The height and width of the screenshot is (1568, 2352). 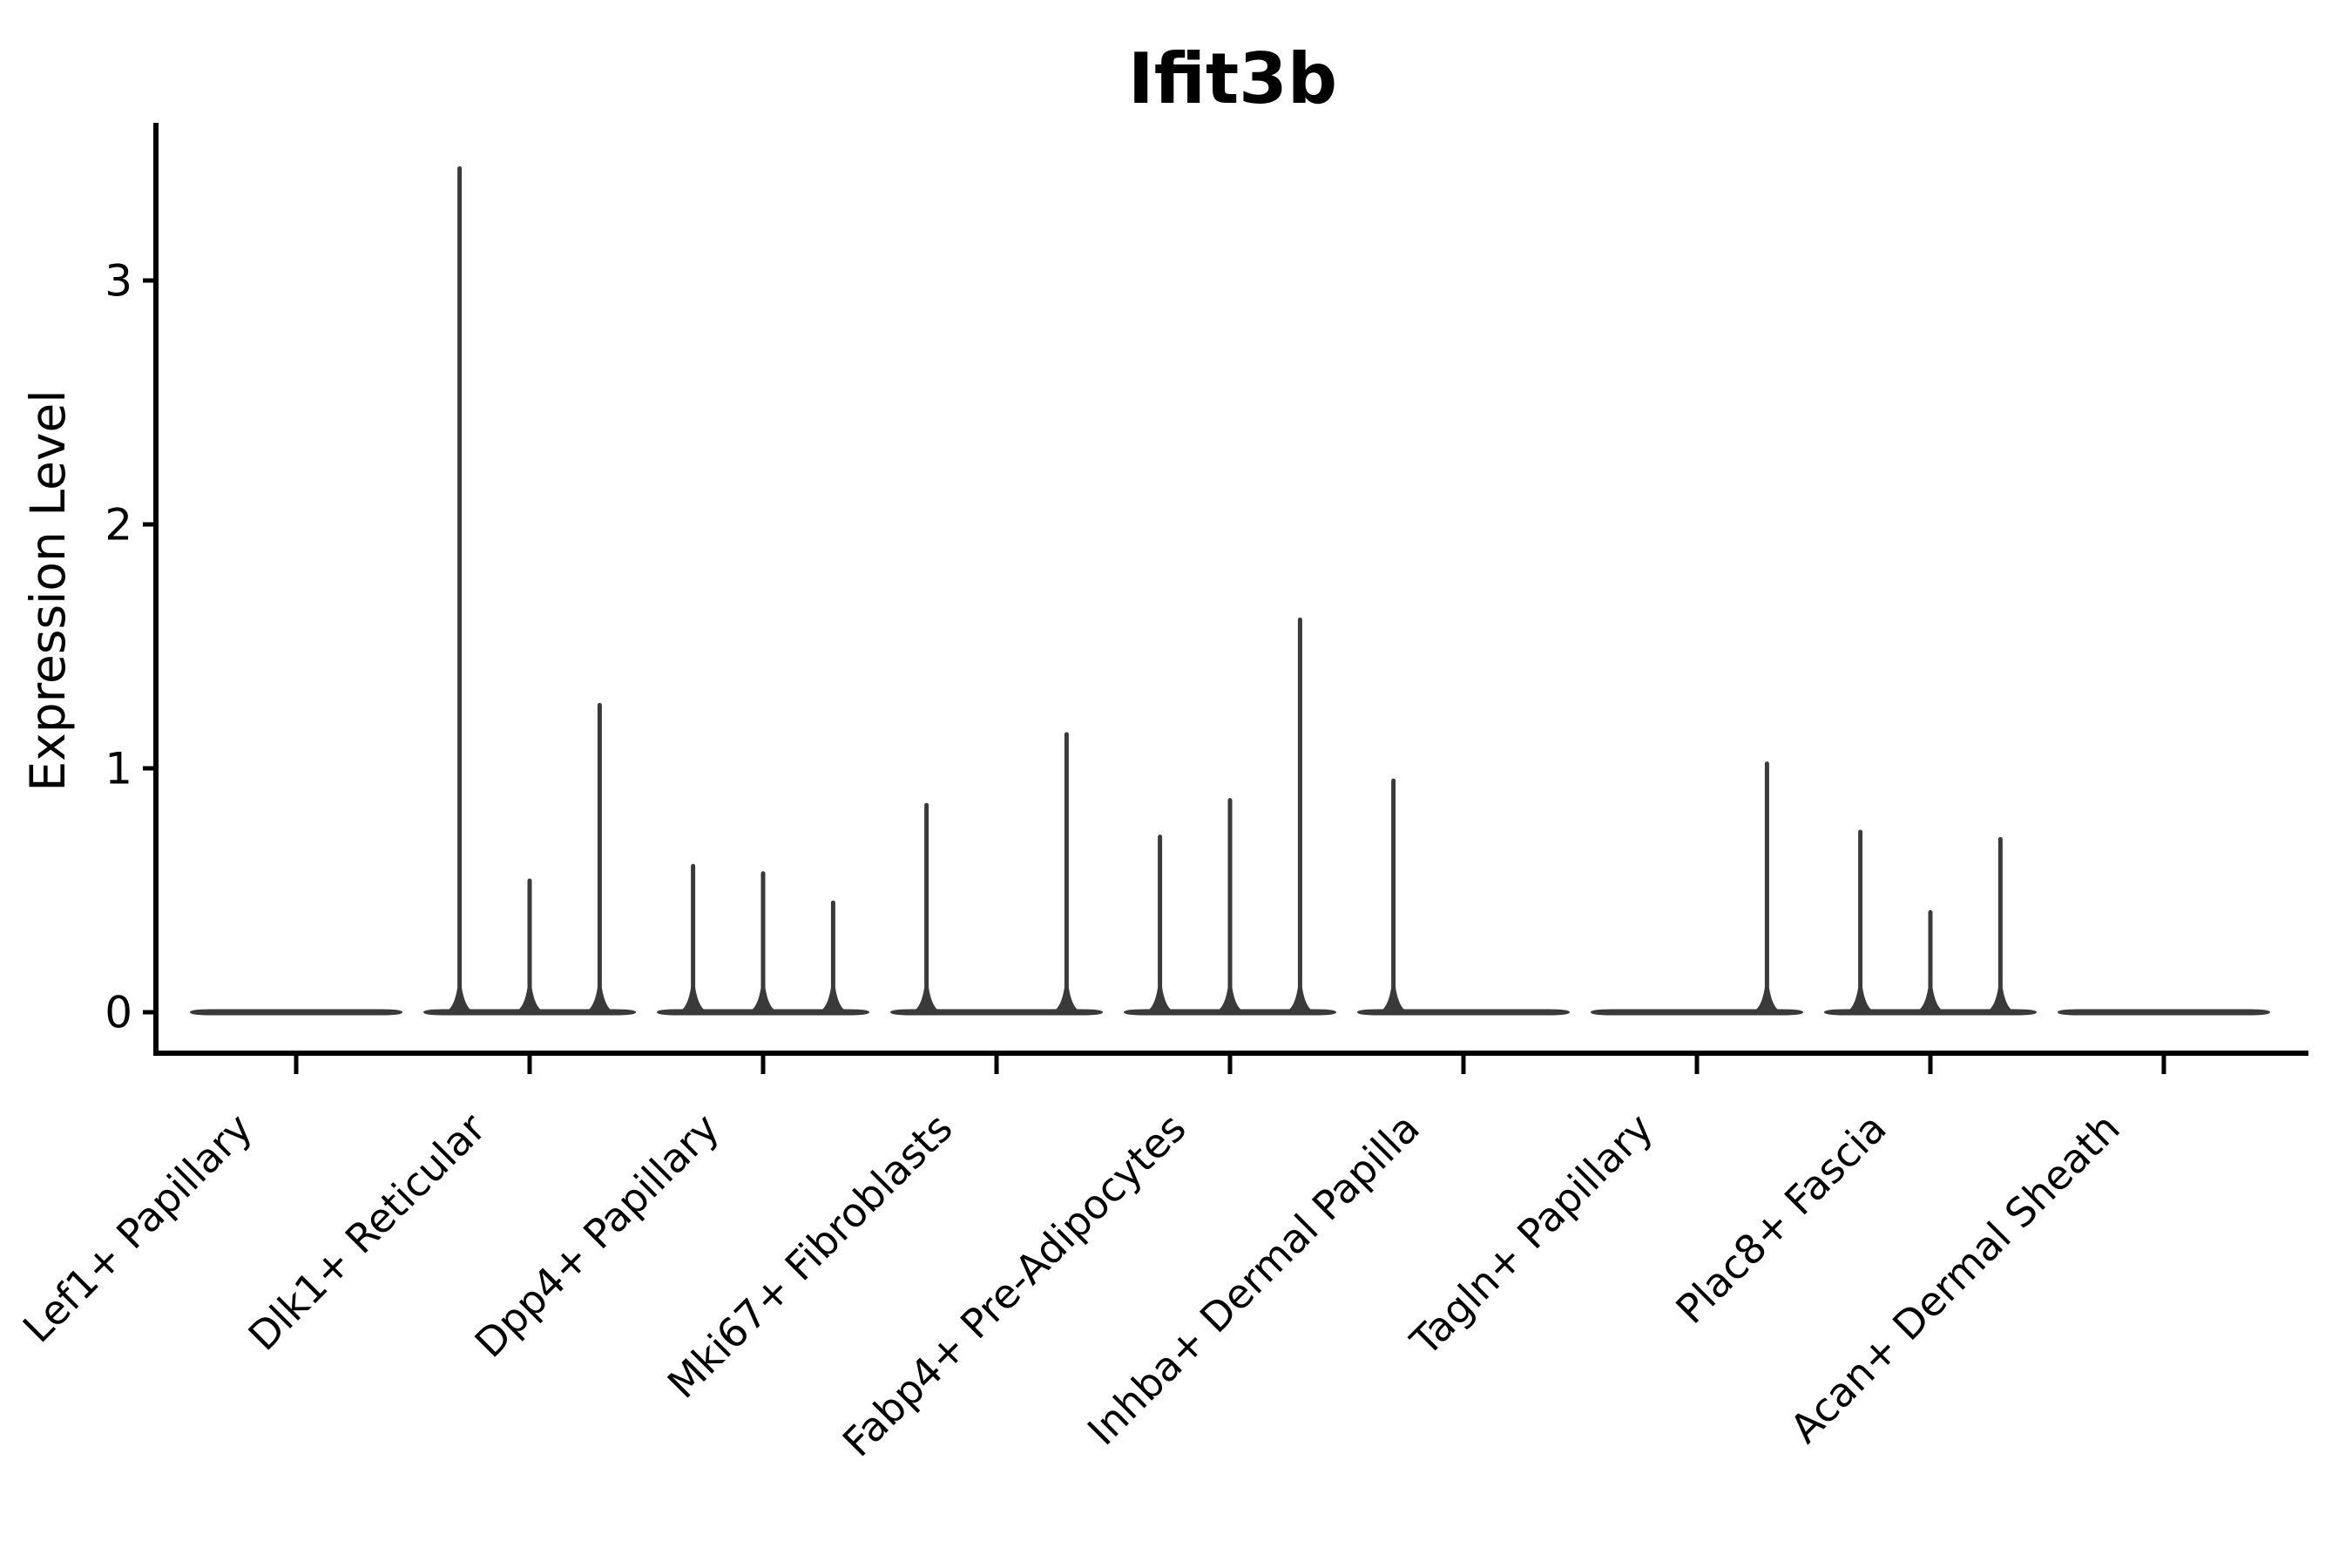 I want to click on y-tick-label: 1, so click(x=119, y=769).